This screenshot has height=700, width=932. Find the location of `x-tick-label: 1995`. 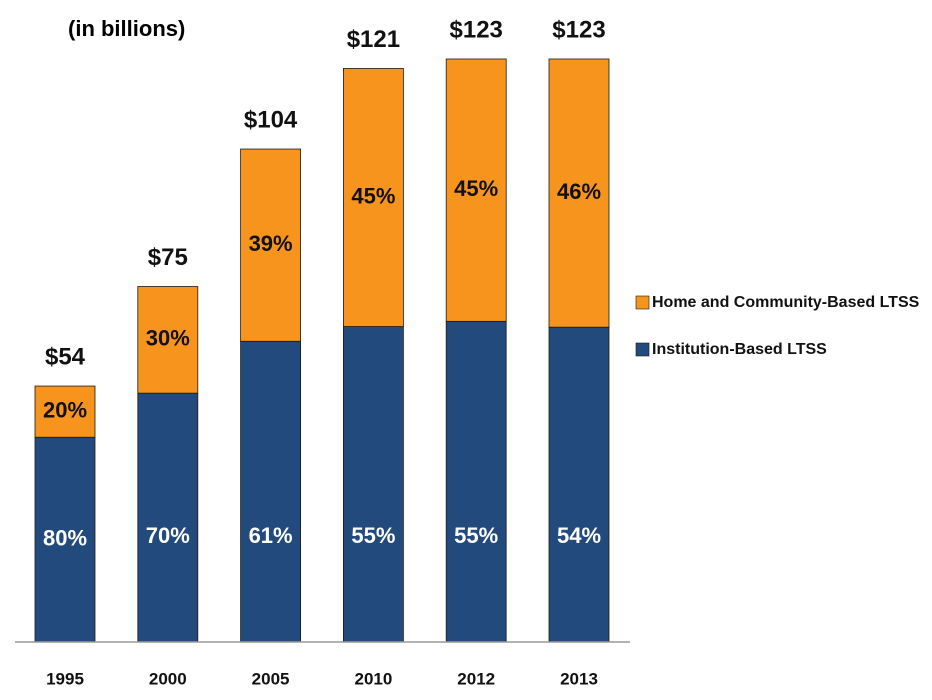

x-tick-label: 1995 is located at coordinates (65, 678).